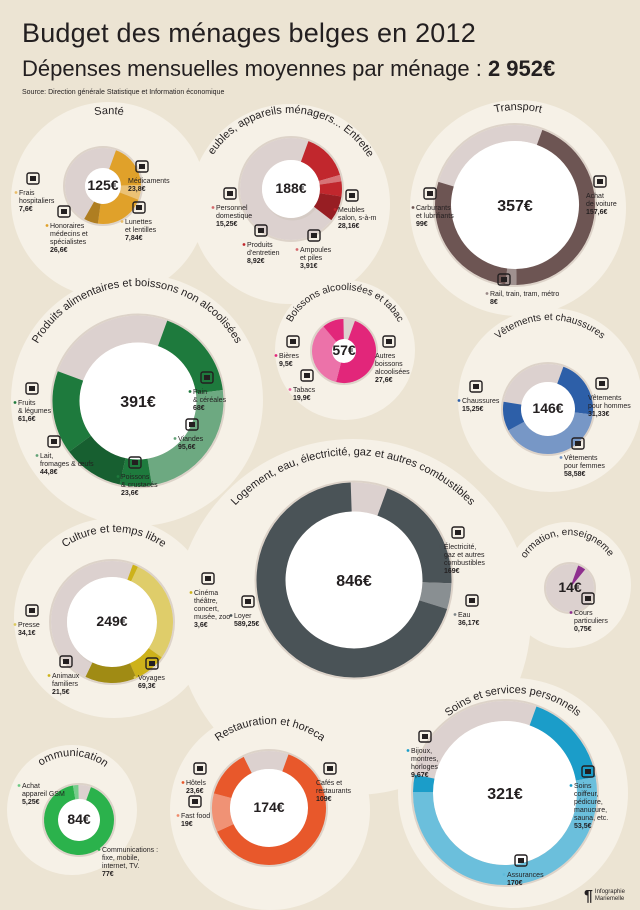  Describe the element at coordinates (389, 341) in the screenshot. I see `bottle-icon` at that location.